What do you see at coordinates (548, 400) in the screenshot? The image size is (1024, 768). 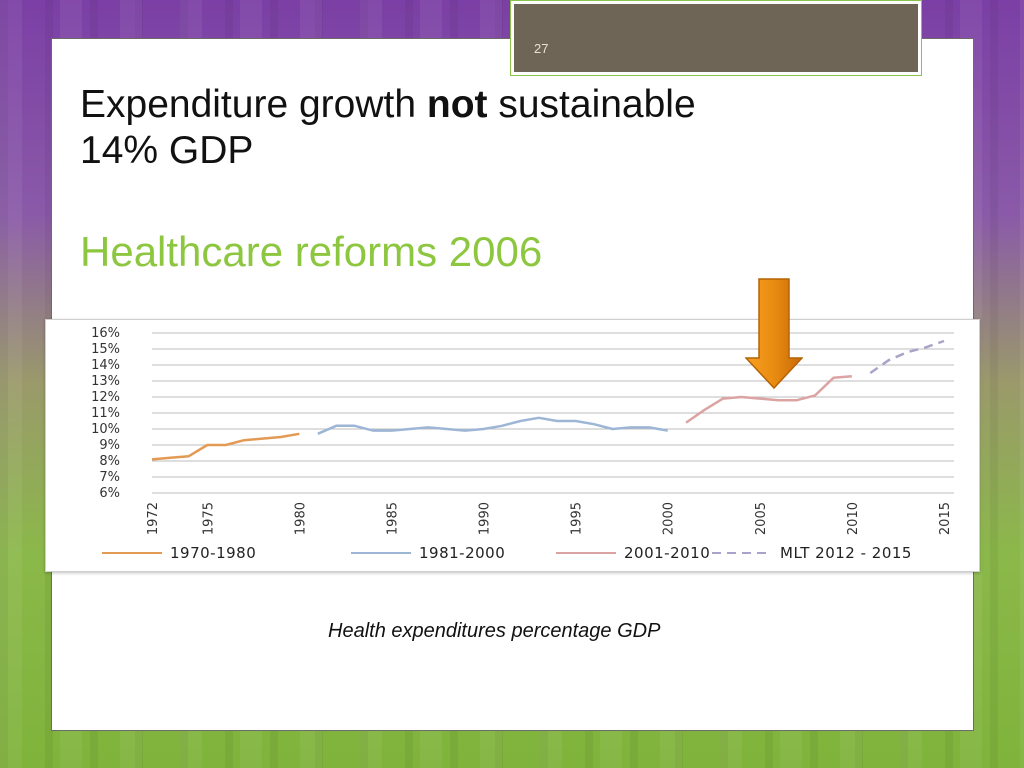 I see `series-lines` at bounding box center [548, 400].